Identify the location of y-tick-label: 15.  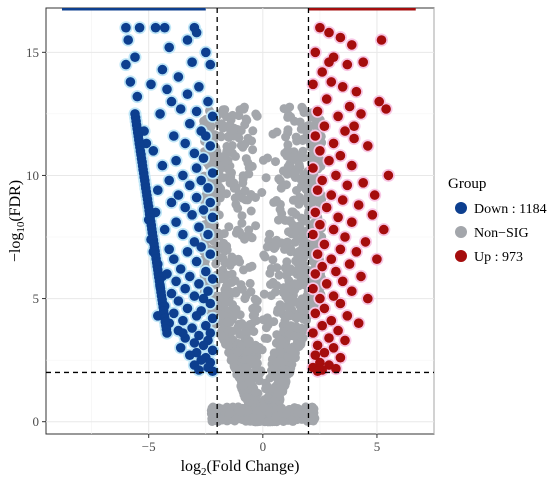
(32, 52).